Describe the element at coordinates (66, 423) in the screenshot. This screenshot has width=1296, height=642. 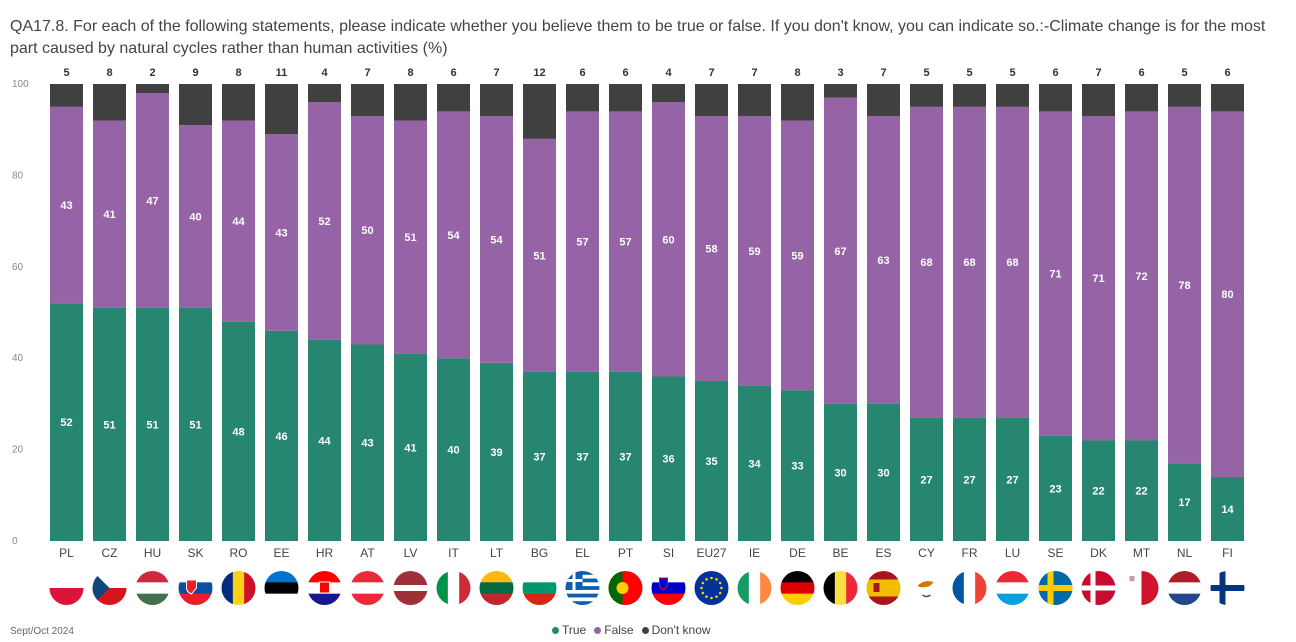
I see `data-label: 52` at that location.